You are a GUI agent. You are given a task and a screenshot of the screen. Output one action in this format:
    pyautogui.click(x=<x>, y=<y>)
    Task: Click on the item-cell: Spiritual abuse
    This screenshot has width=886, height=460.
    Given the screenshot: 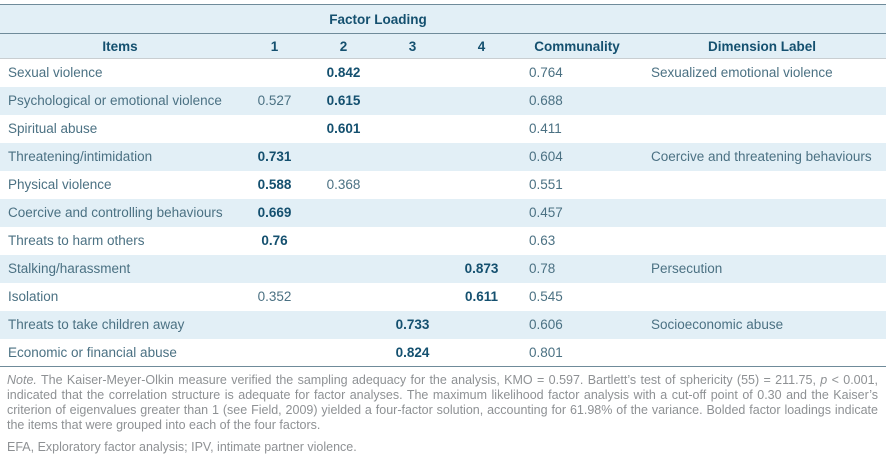 What is the action you would take?
    pyautogui.click(x=53, y=128)
    